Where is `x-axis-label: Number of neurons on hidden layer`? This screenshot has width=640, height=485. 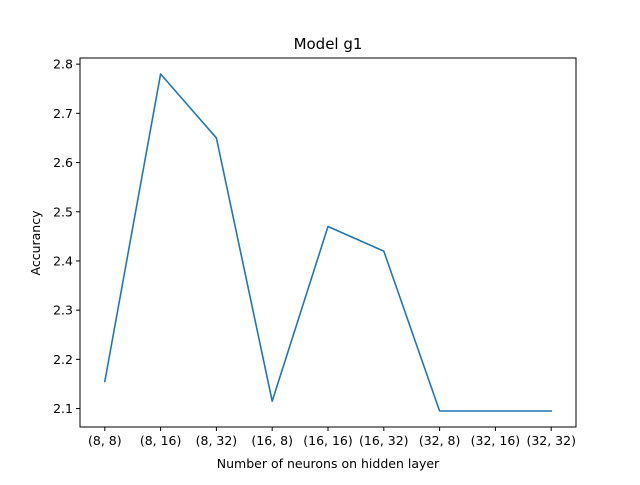
x-axis-label: Number of neurons on hidden layer is located at coordinates (328, 463).